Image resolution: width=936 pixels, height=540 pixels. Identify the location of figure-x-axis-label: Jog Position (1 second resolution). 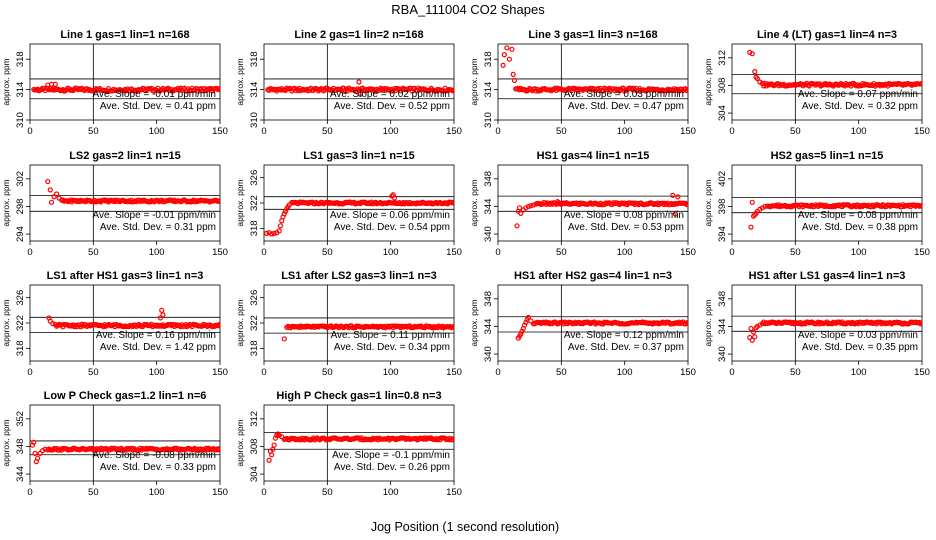
(465, 527).